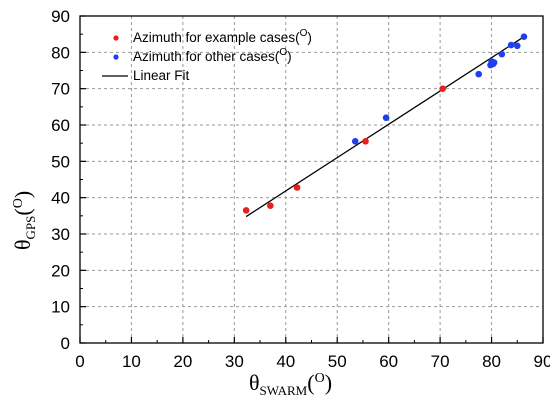 This screenshot has height=400, width=550. I want to click on x-tick-label: 20, so click(182, 361).